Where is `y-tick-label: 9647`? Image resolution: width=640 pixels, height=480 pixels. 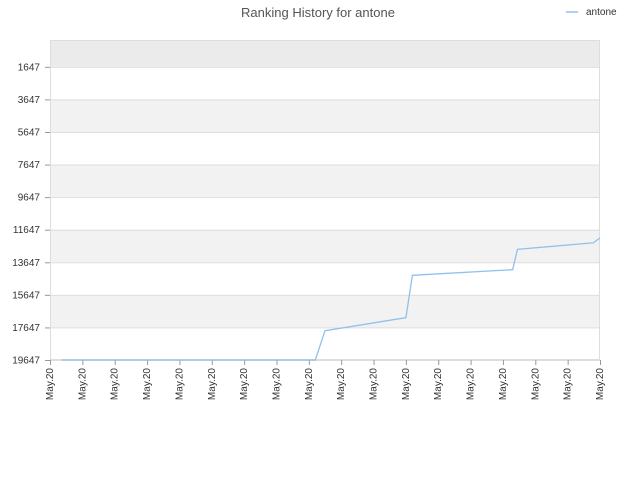 y-tick-label: 9647 is located at coordinates (29, 198).